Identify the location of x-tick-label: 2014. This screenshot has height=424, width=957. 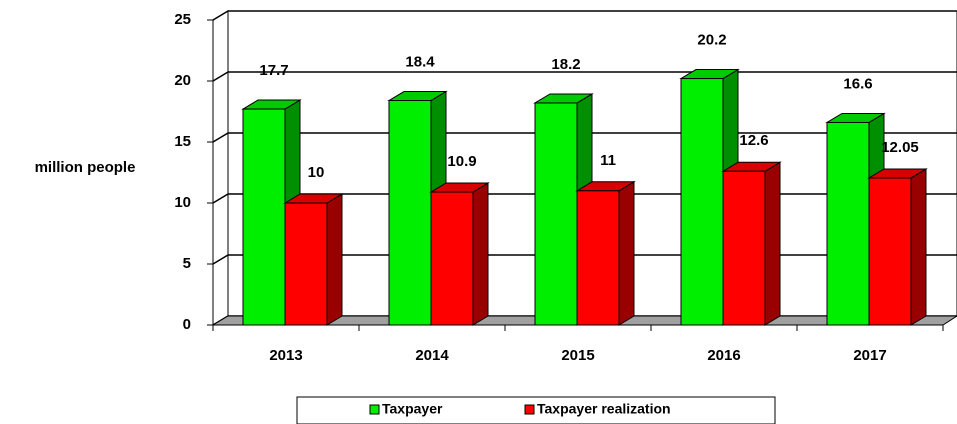
(432, 355).